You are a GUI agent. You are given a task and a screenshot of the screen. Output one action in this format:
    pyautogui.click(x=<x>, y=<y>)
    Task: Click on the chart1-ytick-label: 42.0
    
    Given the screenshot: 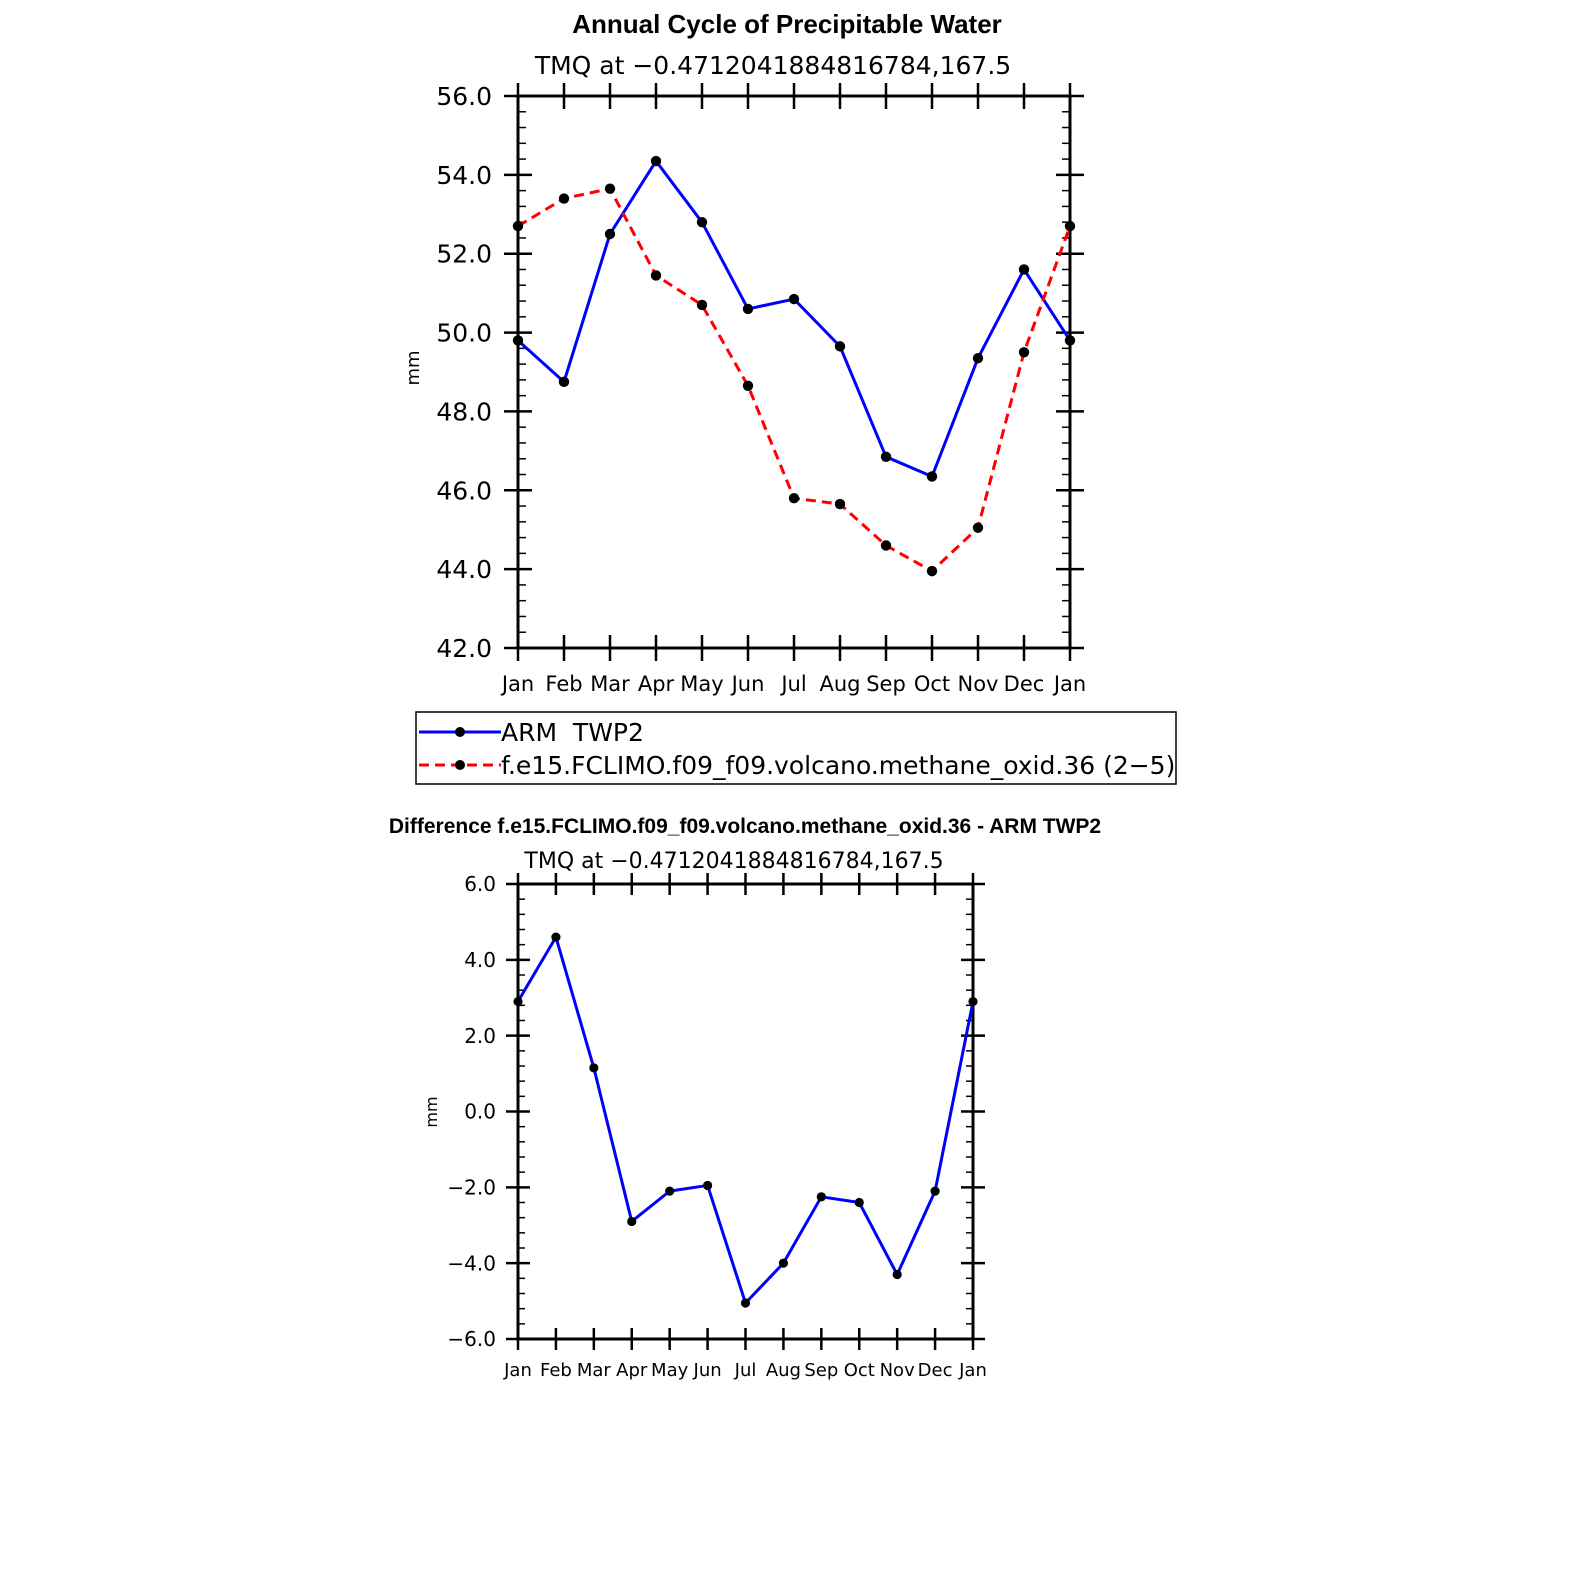 What is the action you would take?
    pyautogui.click(x=464, y=648)
    